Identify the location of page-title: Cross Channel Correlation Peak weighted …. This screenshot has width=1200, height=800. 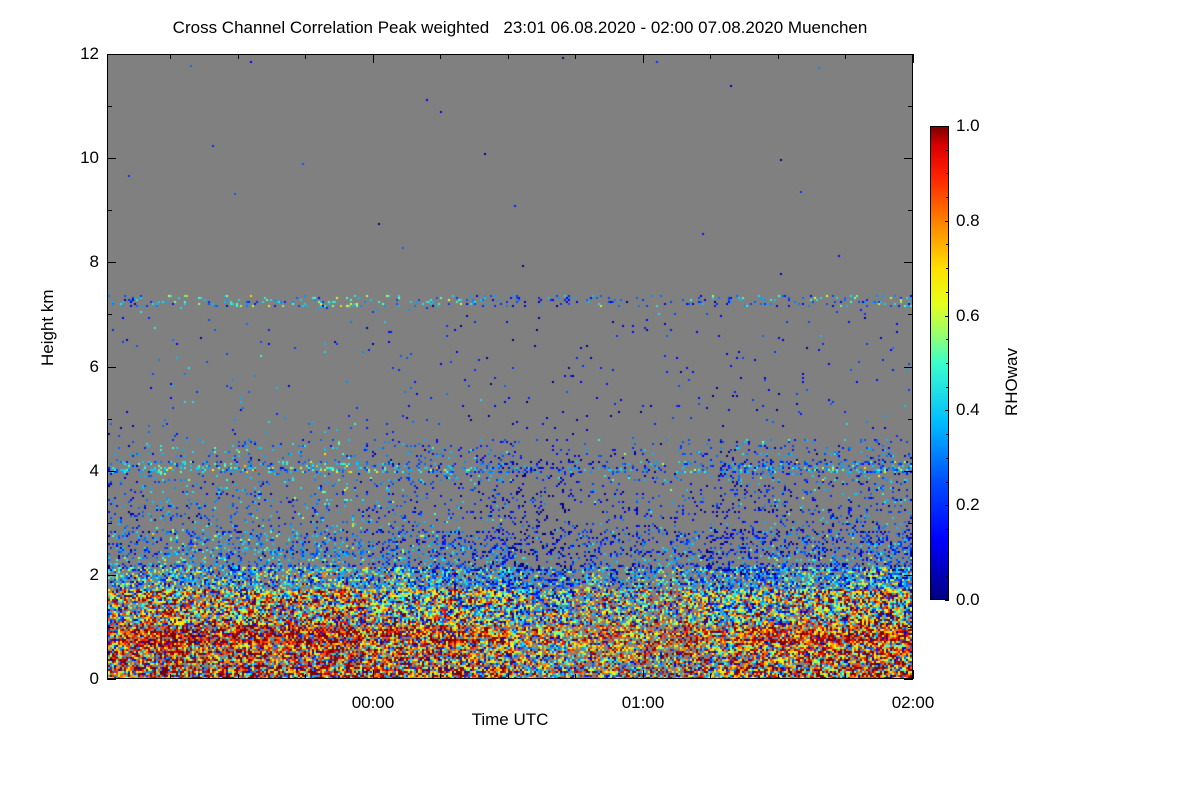
(520, 27).